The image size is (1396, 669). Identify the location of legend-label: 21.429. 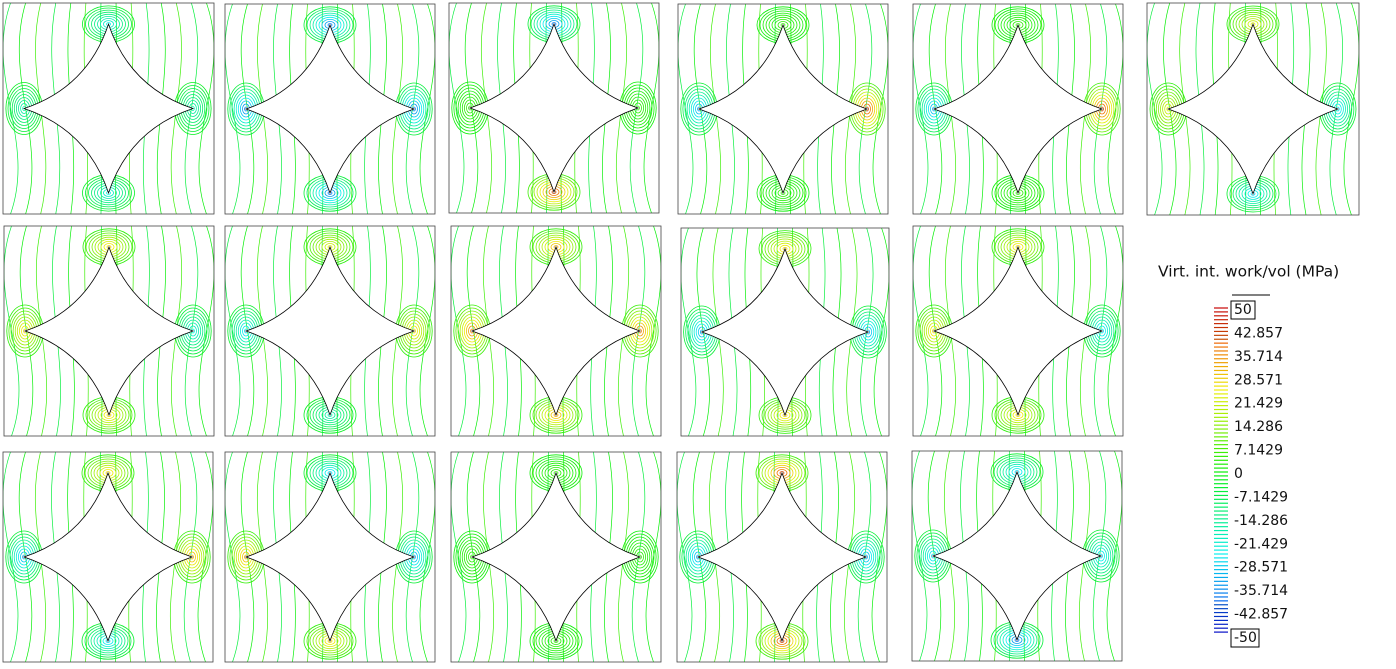
(1258, 404).